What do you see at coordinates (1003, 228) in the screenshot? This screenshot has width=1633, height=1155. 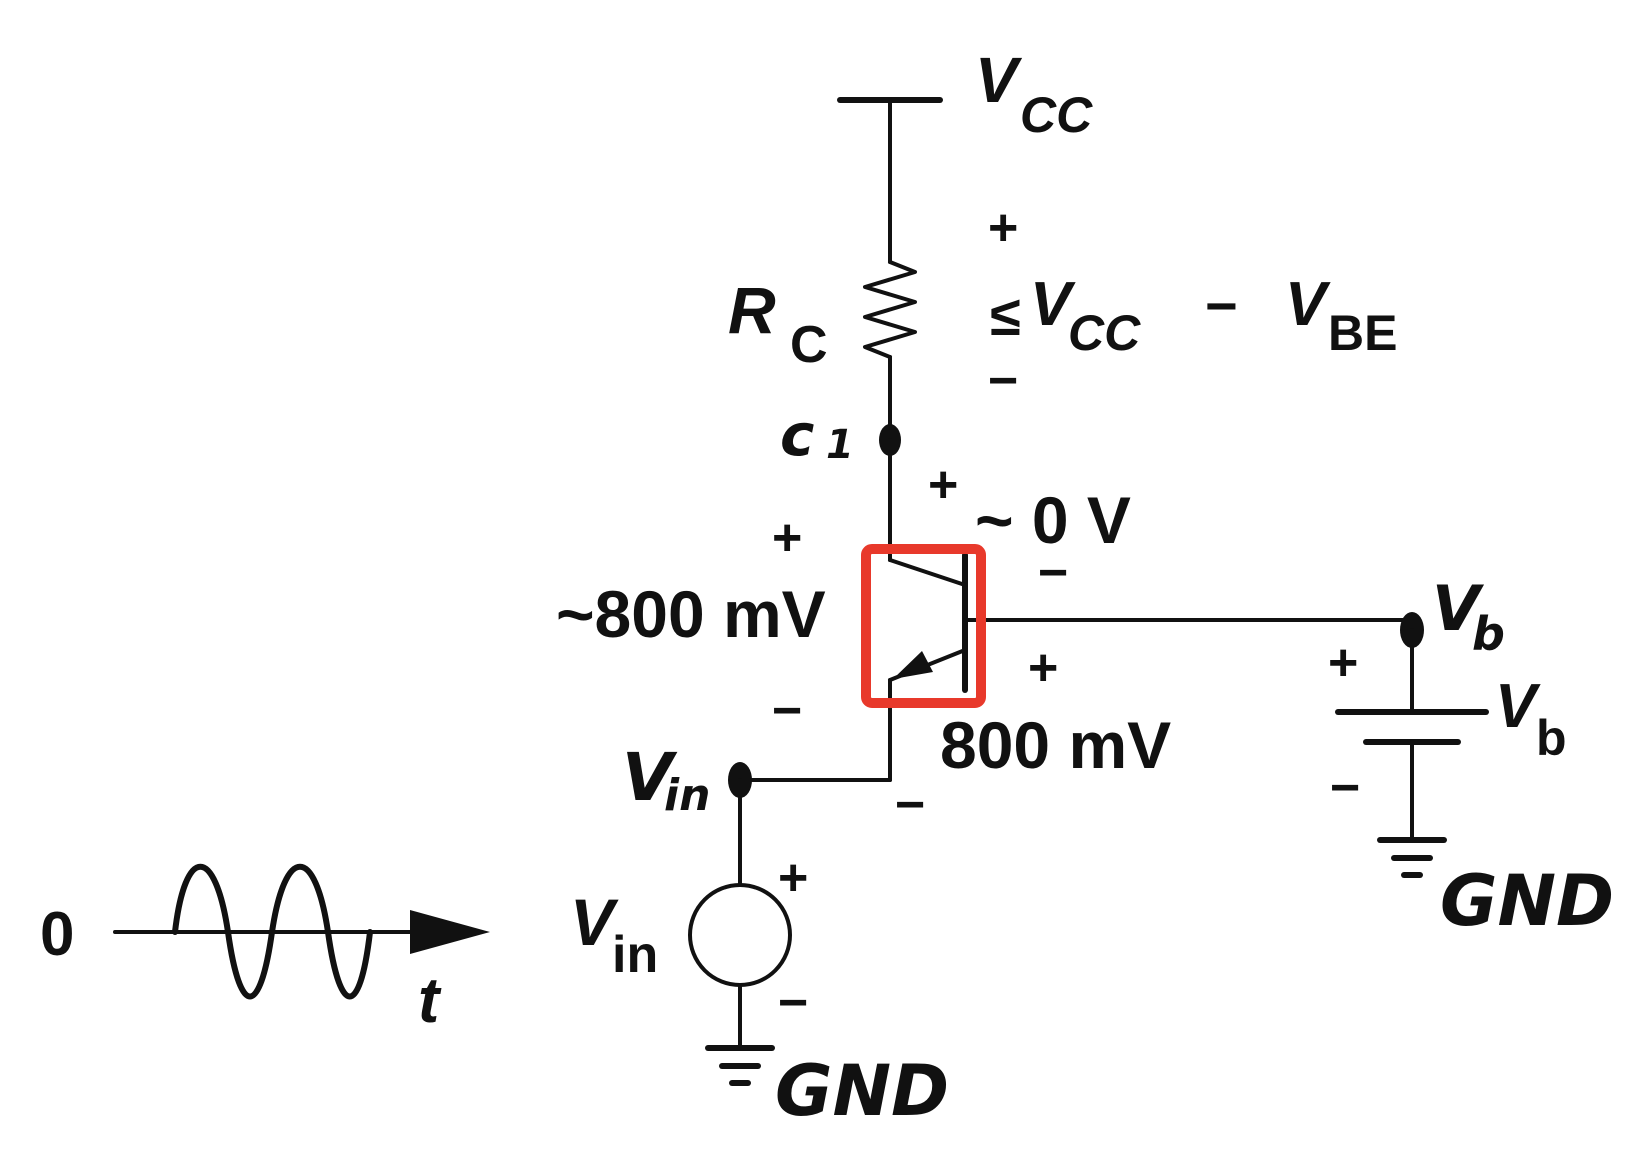 I see `rc-drop-plus: +` at bounding box center [1003, 228].